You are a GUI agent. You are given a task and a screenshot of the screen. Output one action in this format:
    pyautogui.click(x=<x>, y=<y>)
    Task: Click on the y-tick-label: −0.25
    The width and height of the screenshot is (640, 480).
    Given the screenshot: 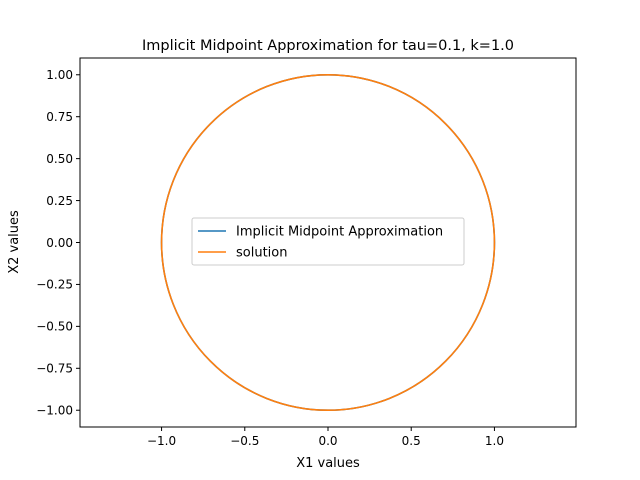 What is the action you would take?
    pyautogui.click(x=54, y=285)
    